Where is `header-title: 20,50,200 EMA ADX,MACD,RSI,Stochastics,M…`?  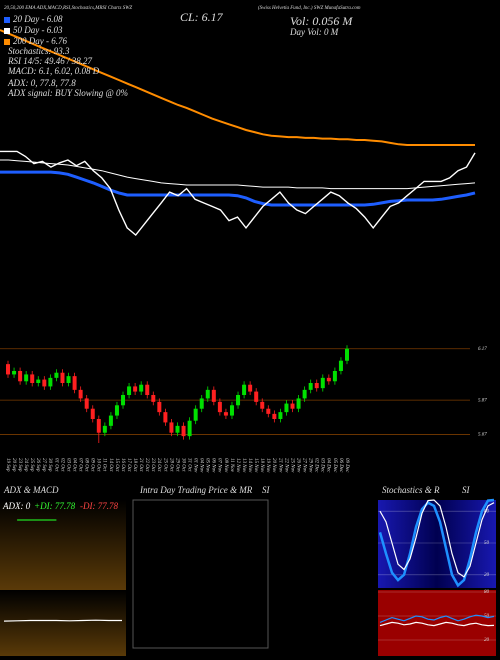 header-title: 20,50,200 EMA ADX,MACD,RSI,Stochastics,M… is located at coordinates (68, 8).